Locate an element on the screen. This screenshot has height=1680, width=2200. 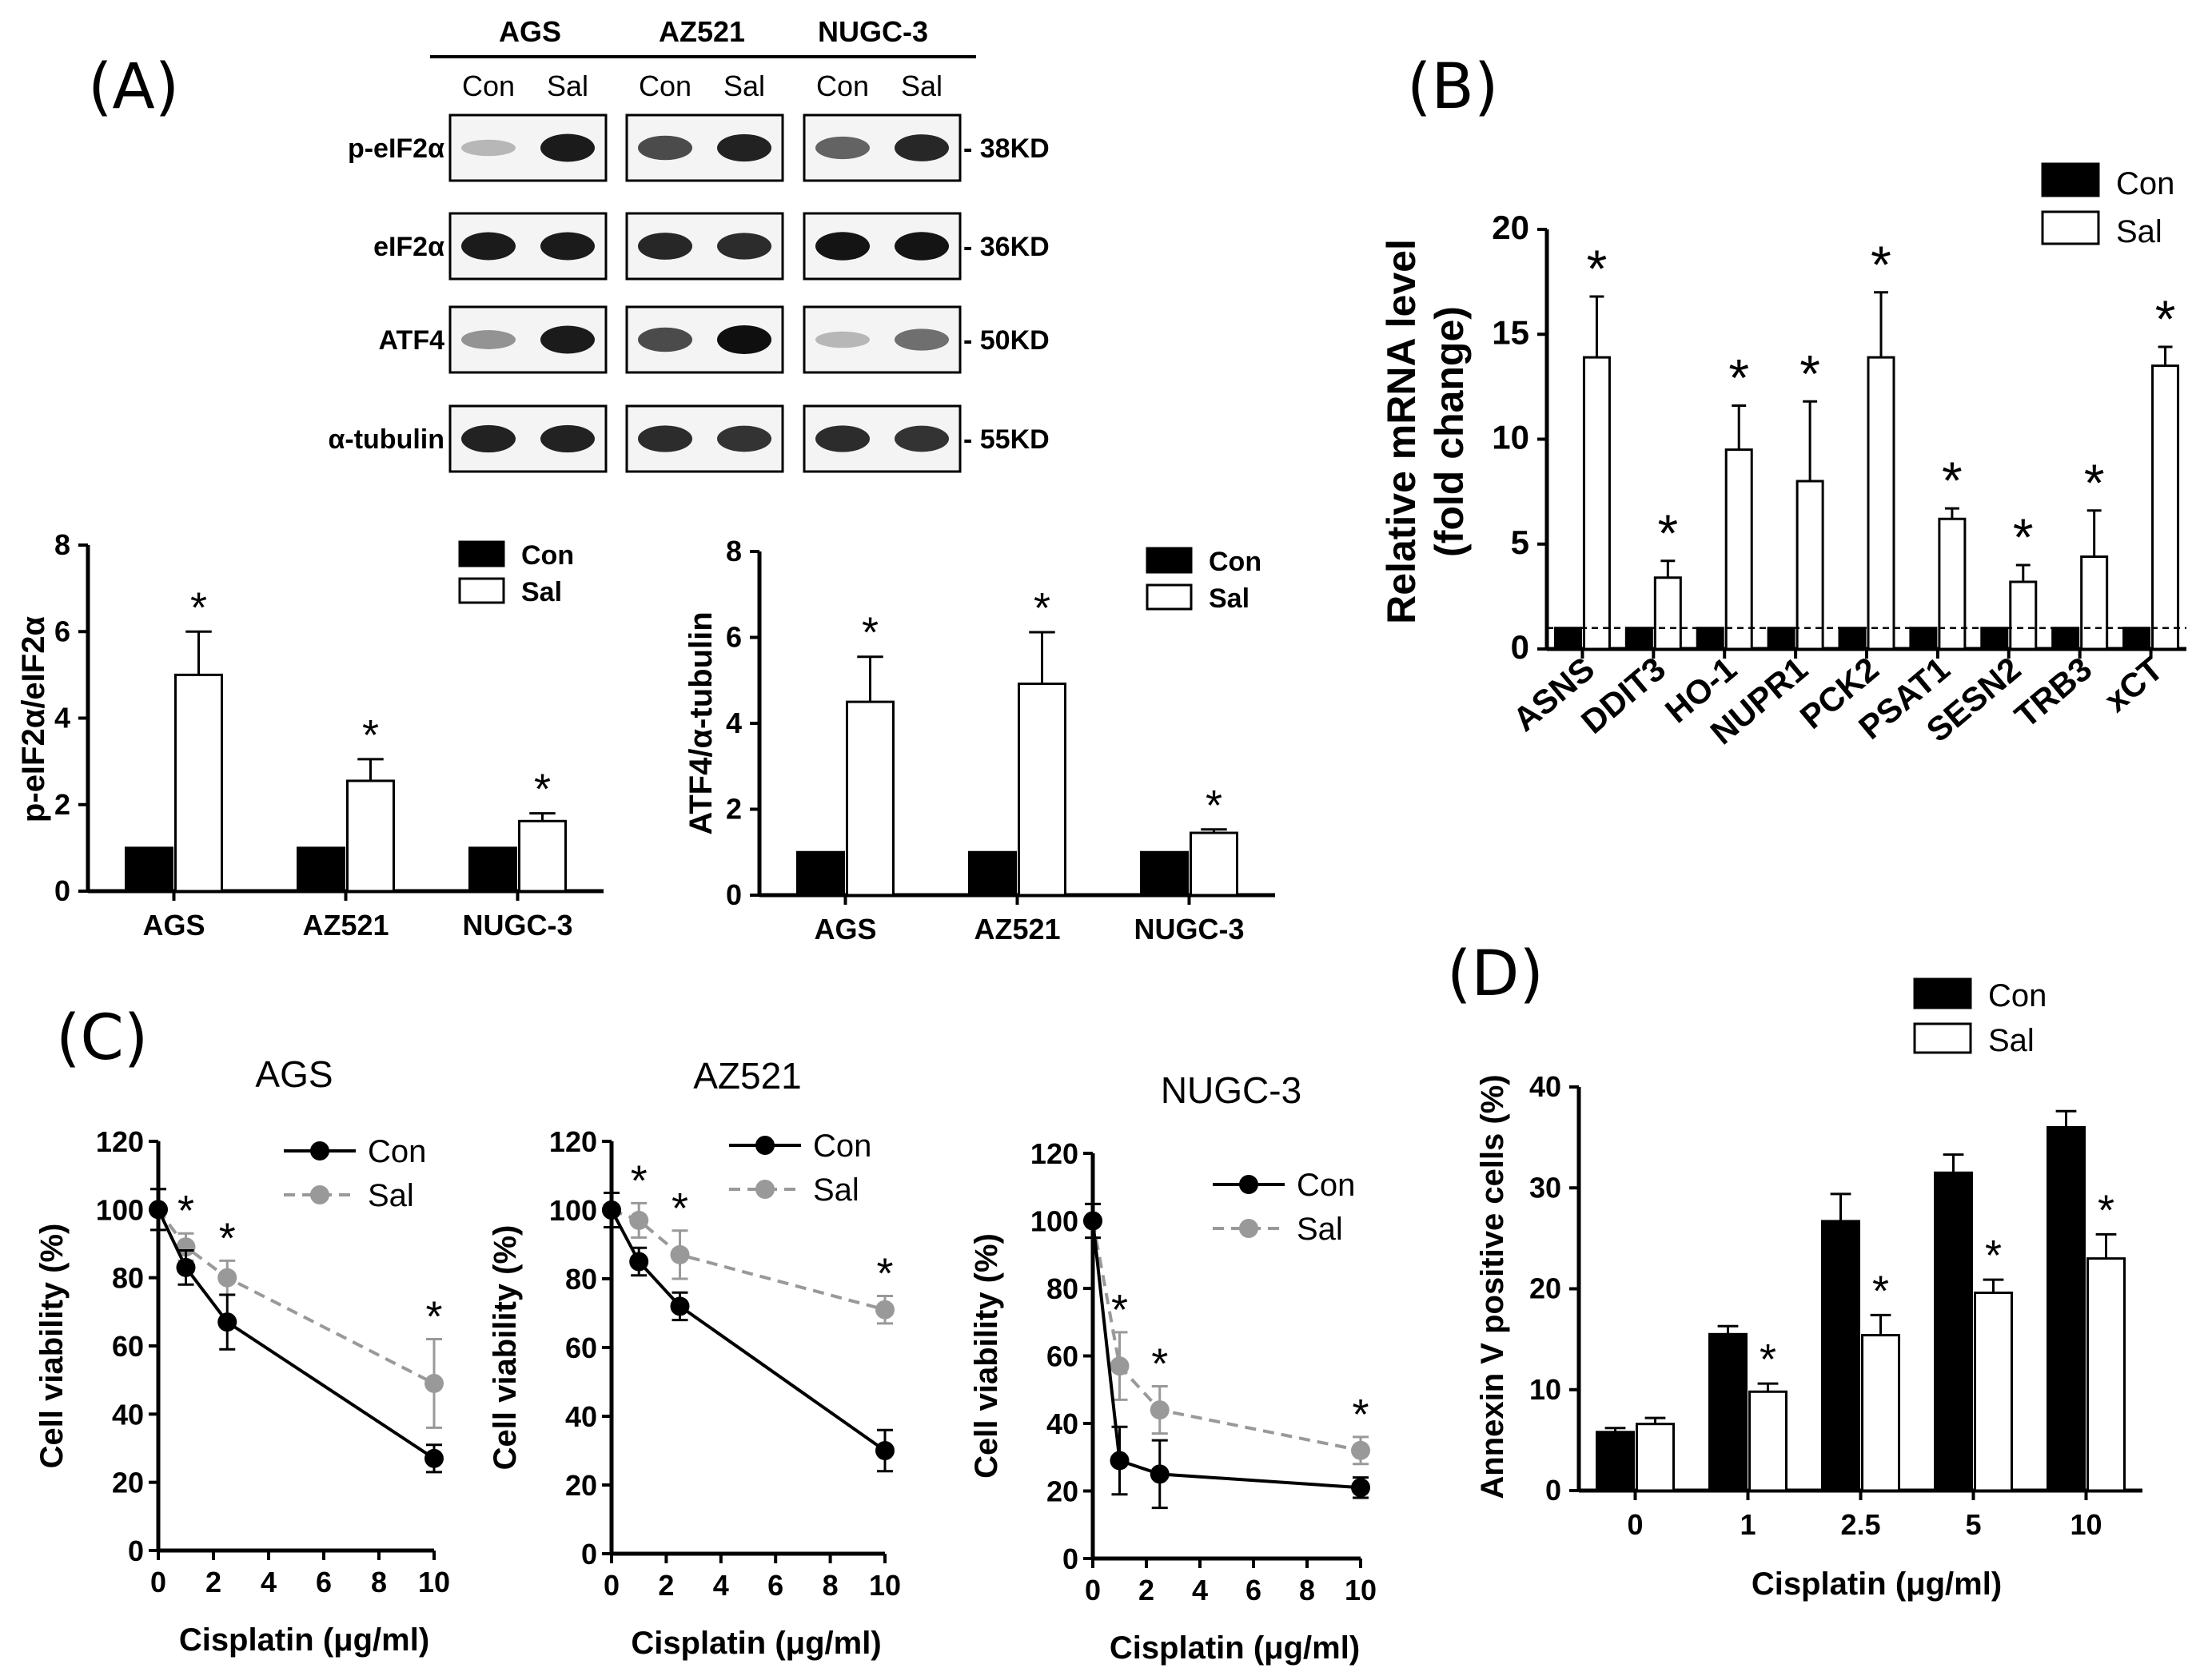
x-tick-label: xCT is located at coordinates (2133, 684).